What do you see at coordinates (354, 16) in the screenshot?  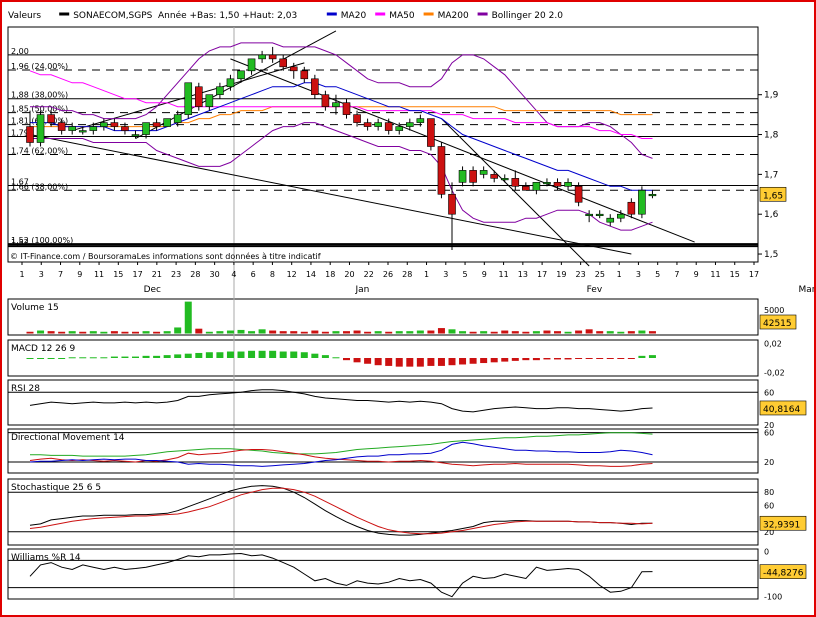 I see `legend-label: MA20` at bounding box center [354, 16].